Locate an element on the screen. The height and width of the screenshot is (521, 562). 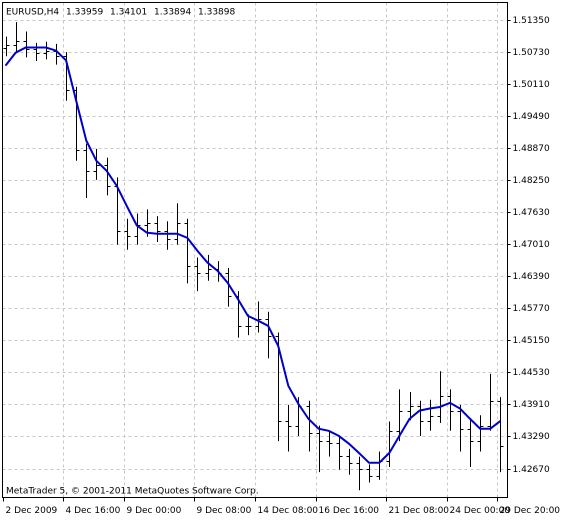
y-tick-label: 1.47010 is located at coordinates (531, 245).